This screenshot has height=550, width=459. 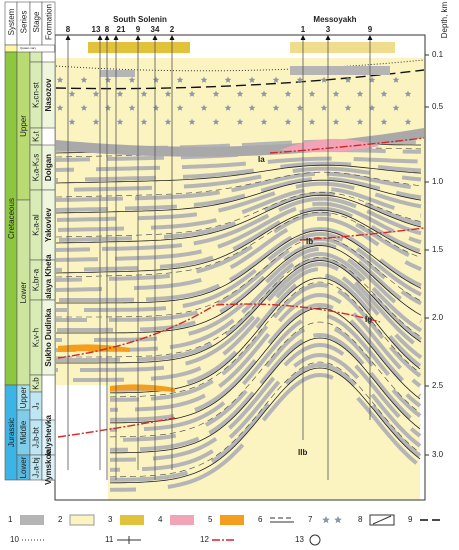 I want to click on stage-label: K₁br-a, so click(x=36, y=279).